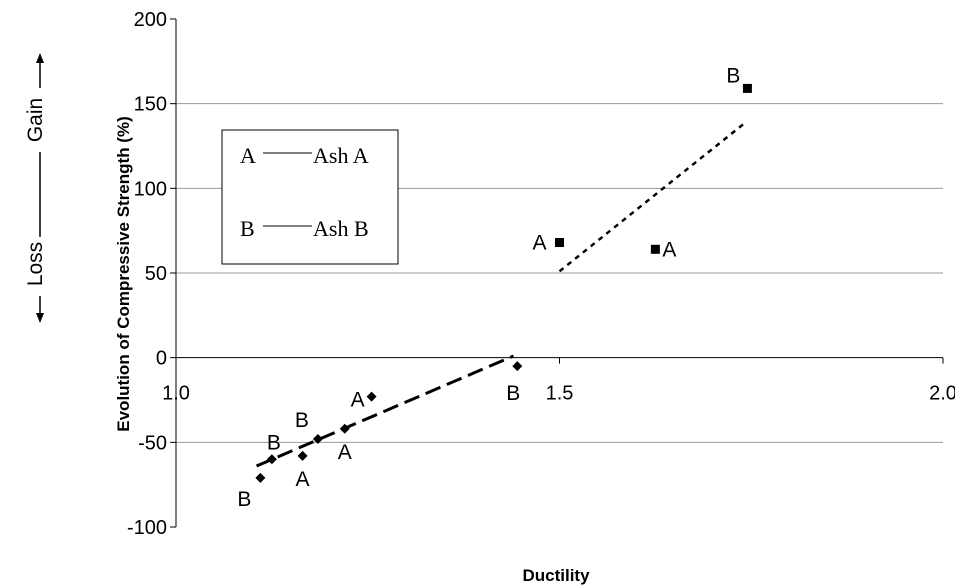  I want to click on y-tick-label: 100, so click(150, 189).